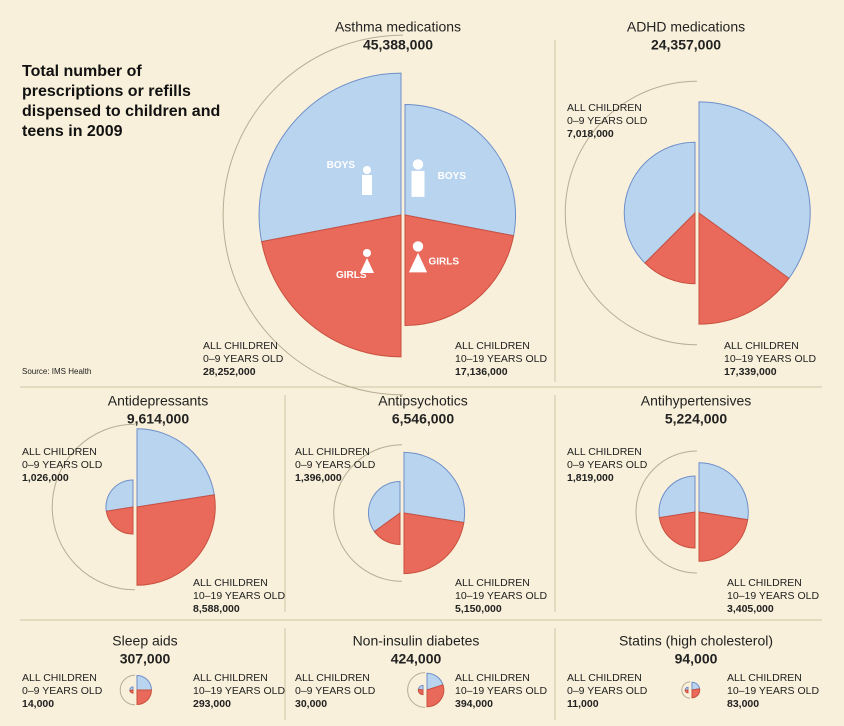 This screenshot has width=844, height=726. Describe the element at coordinates (686, 27) in the screenshot. I see `panel-title: ADHD medications` at that location.